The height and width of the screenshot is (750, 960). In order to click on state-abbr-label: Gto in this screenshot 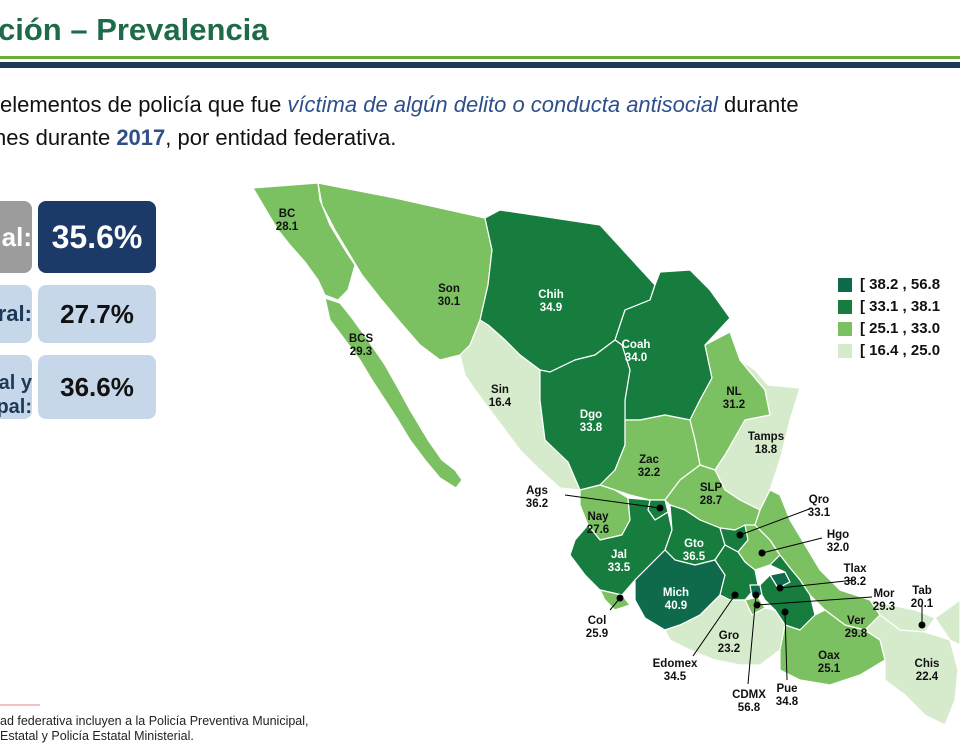, I will do `click(694, 544)`.